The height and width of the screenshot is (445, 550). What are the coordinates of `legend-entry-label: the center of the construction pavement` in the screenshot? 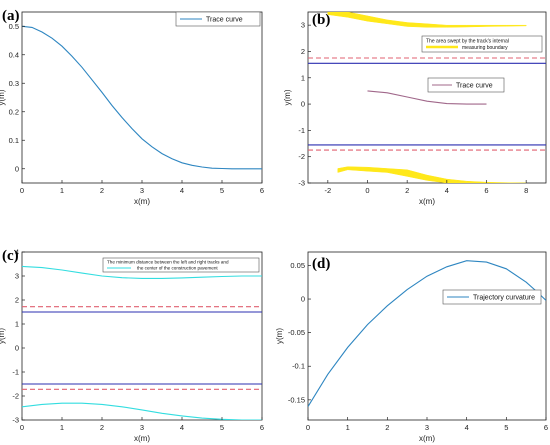 It's located at (177, 268).